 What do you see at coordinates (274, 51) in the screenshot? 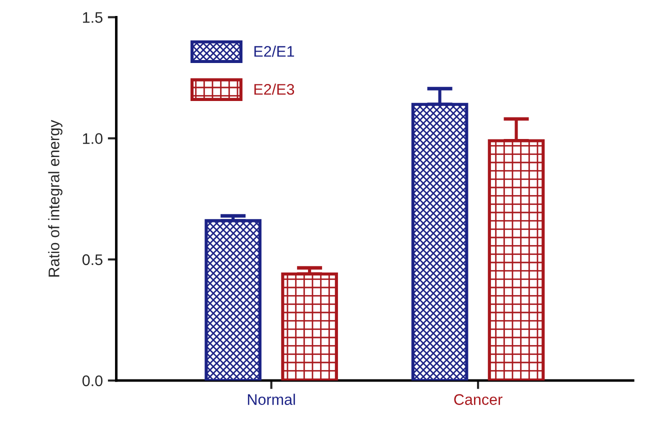
I see `legend-label: E2/E1` at bounding box center [274, 51].